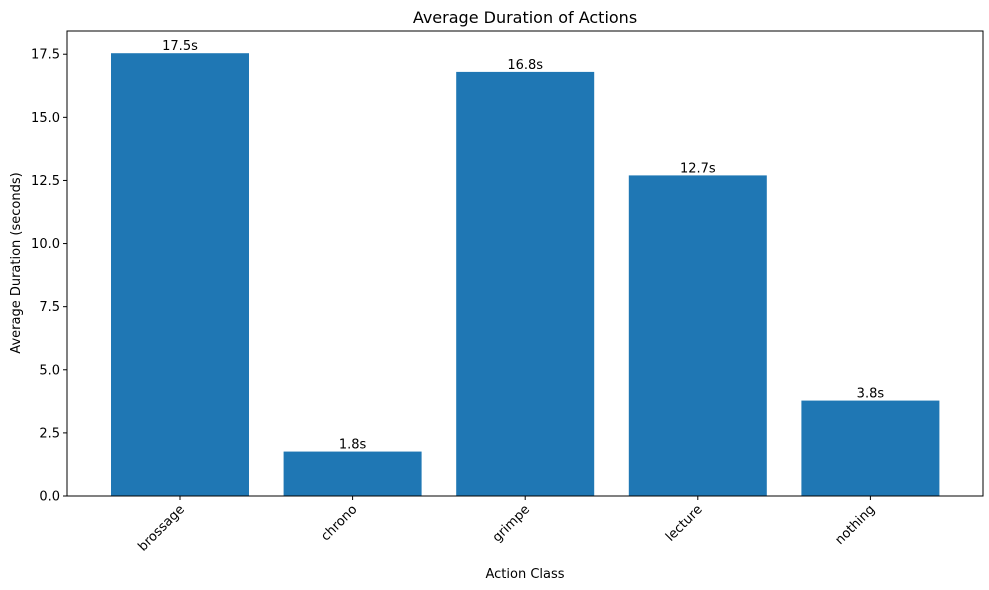 The width and height of the screenshot is (989, 590). What do you see at coordinates (49, 497) in the screenshot?
I see `y-tick-label-0.0: 0.0` at bounding box center [49, 497].